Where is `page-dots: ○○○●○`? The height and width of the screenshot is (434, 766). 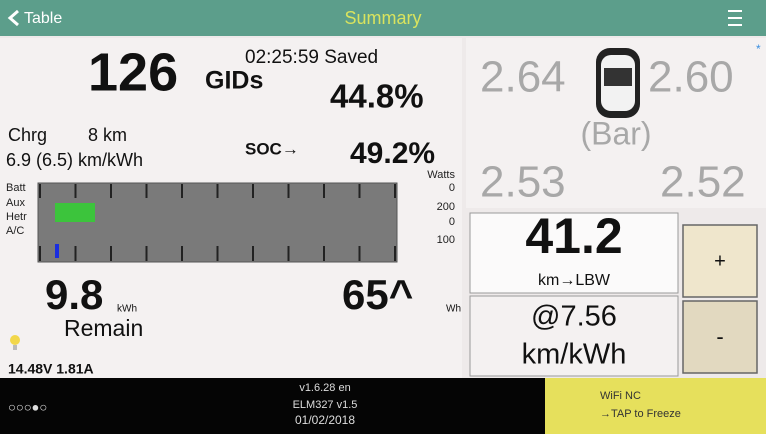
page-dots: ○○○●○ is located at coordinates (27, 406).